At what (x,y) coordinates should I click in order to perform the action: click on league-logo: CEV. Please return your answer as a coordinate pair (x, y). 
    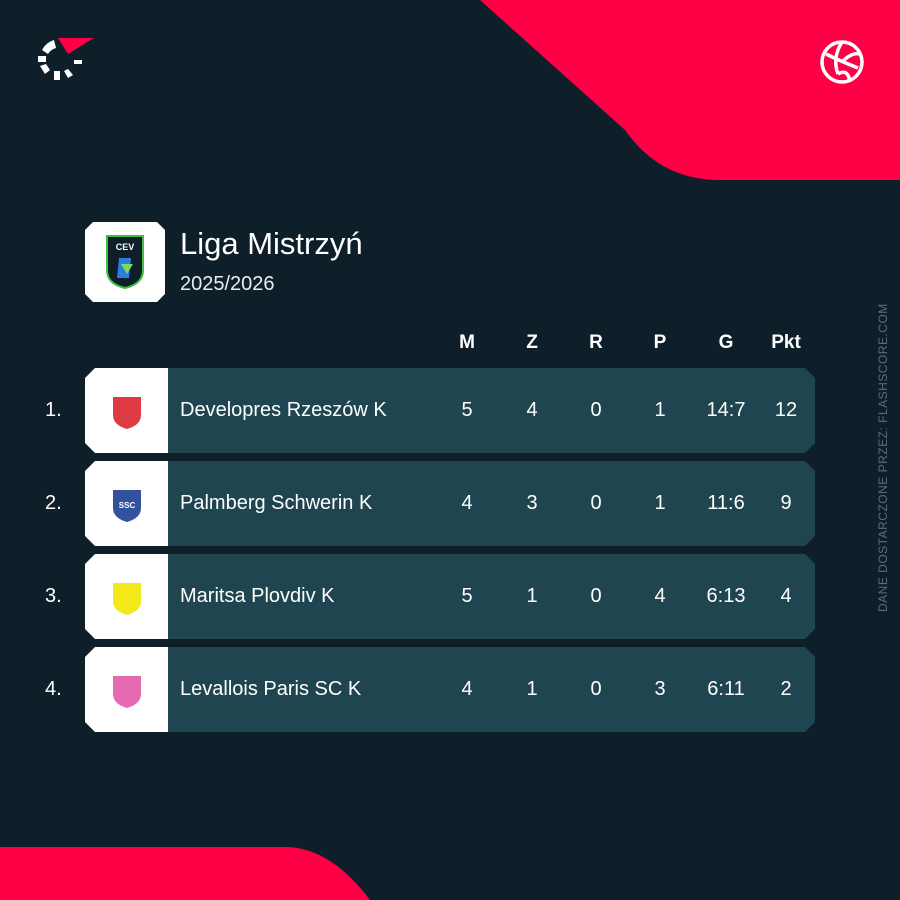
    Looking at the image, I should click on (125, 262).